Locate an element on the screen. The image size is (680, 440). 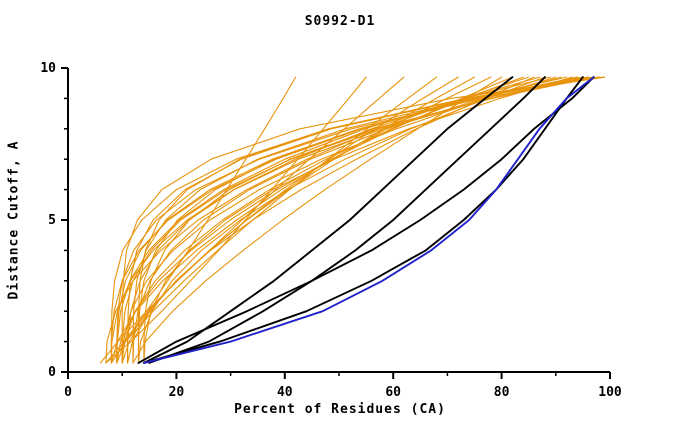
y-axis-label: Distance Cutoff, A is located at coordinates (14, 220).